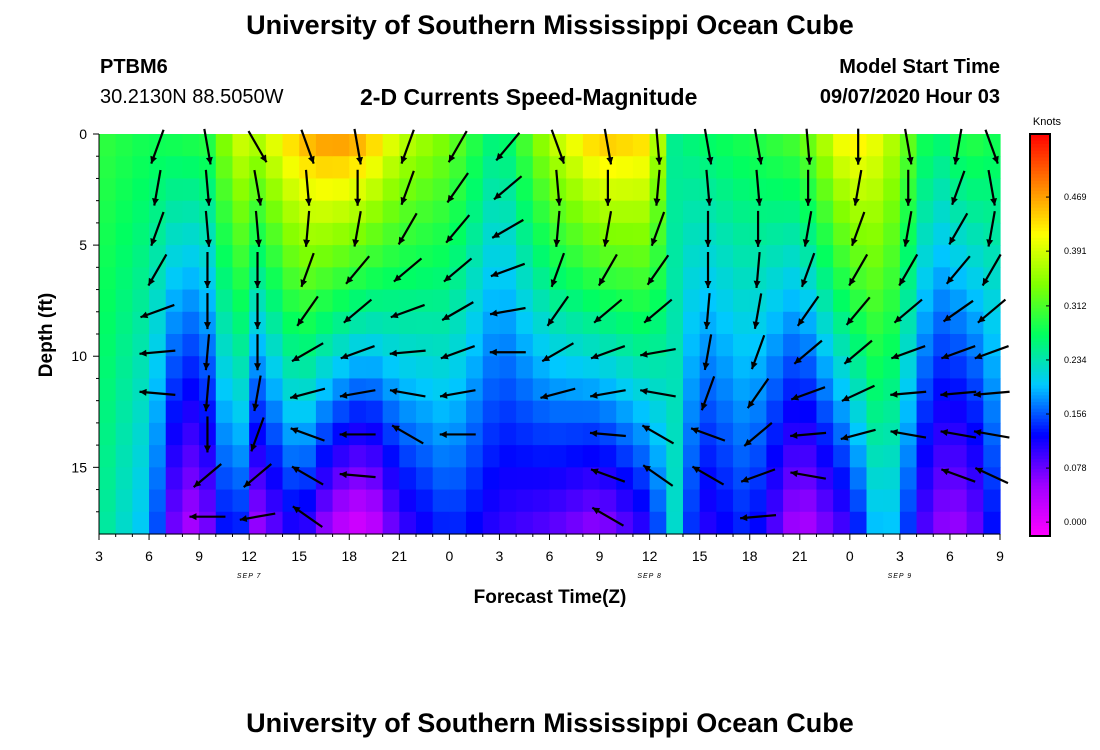  What do you see at coordinates (850, 556) in the screenshot?
I see `x-tick-label: 0` at bounding box center [850, 556].